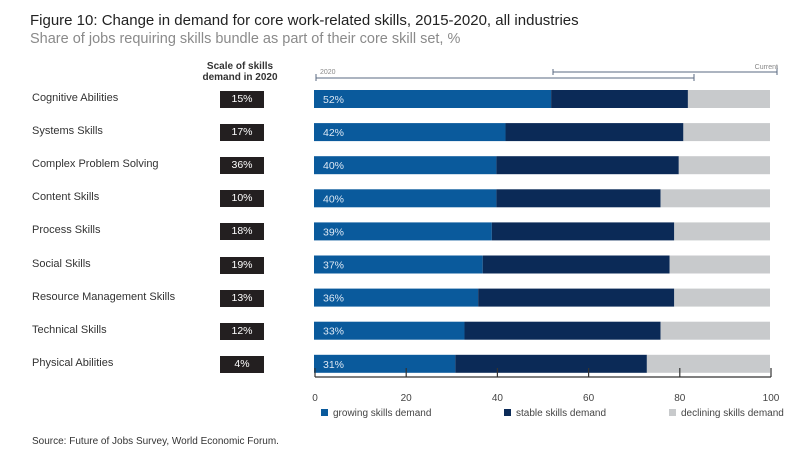 This screenshot has width=800, height=463. I want to click on scale-header: Scale of skills demand in 2020, so click(240, 72).